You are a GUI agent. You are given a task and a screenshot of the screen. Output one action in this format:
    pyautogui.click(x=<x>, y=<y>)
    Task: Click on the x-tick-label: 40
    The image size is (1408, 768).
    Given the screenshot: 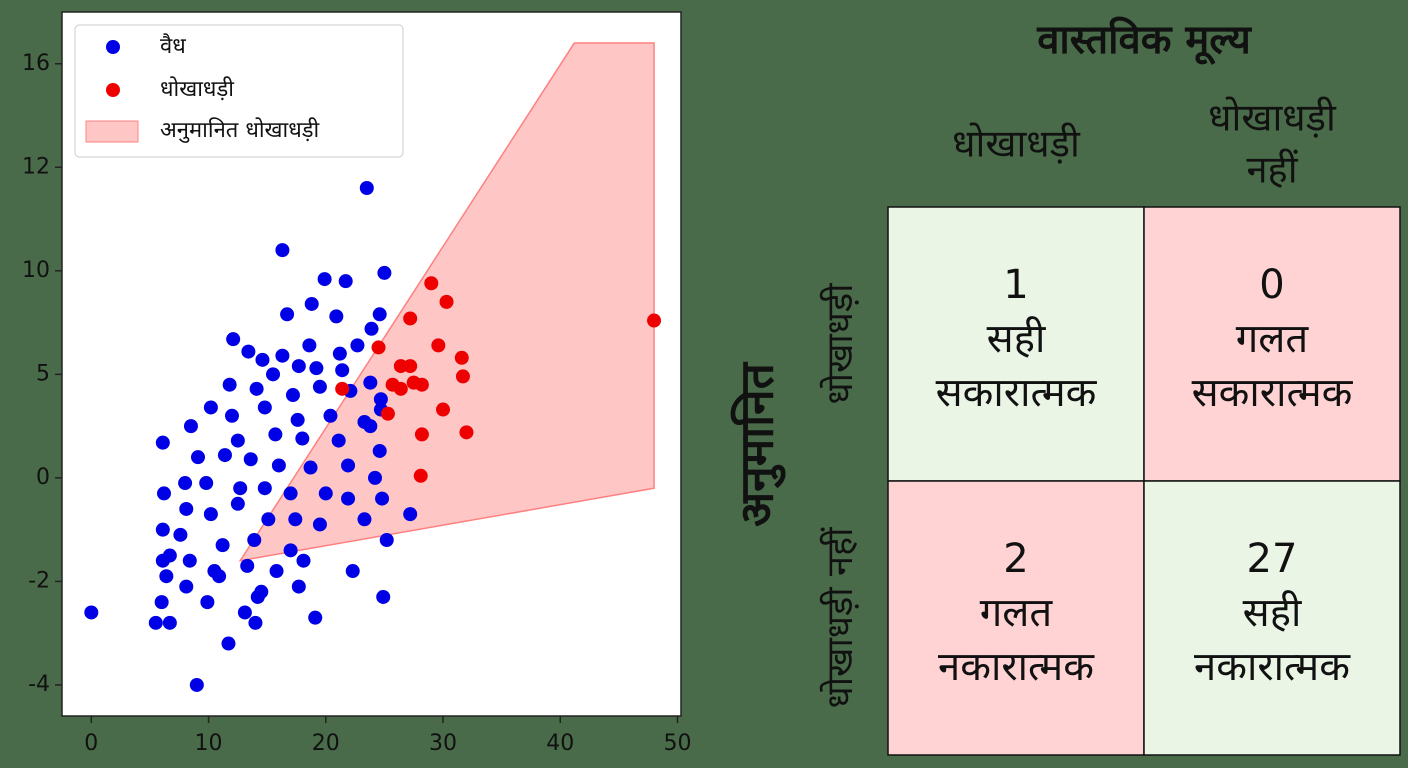 What is the action you would take?
    pyautogui.click(x=560, y=743)
    